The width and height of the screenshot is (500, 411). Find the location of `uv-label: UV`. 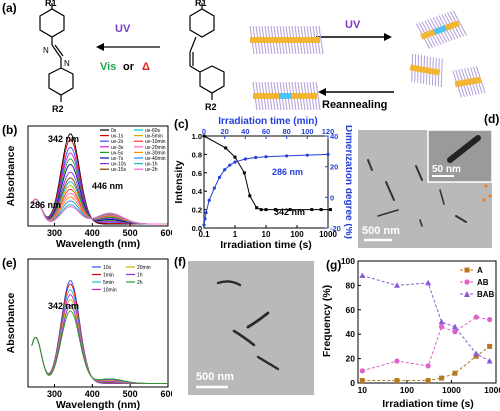

uv-label: UV is located at coordinates (123, 29).